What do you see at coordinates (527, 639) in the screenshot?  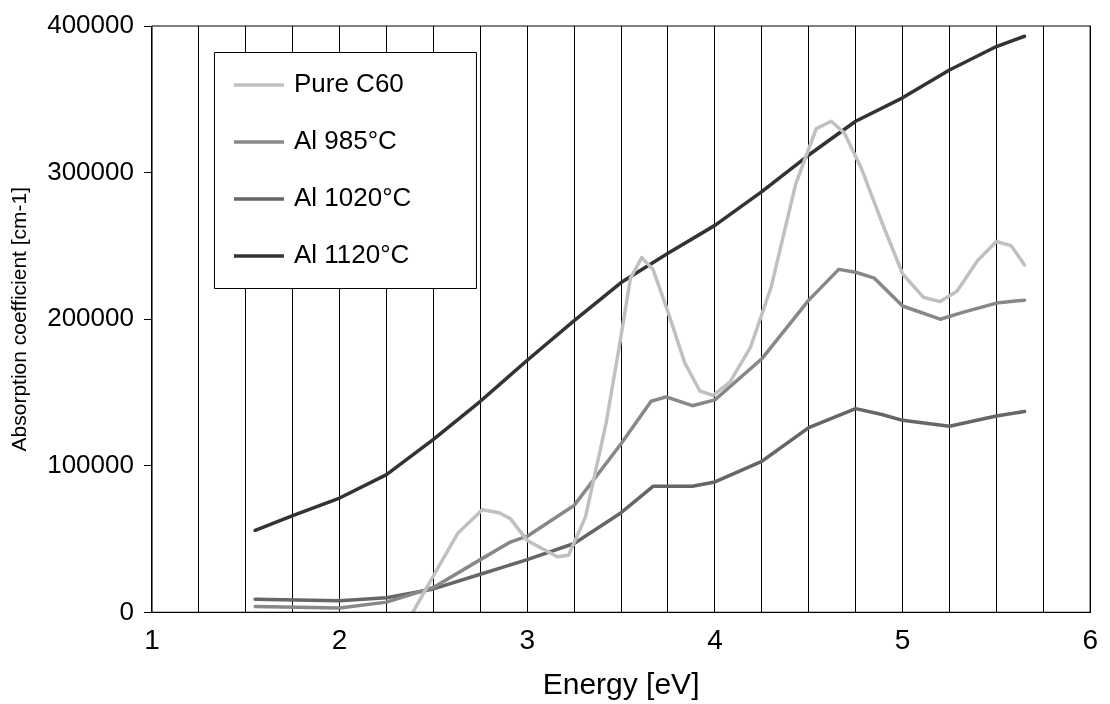 I see `x-tick-label: 3` at bounding box center [527, 639].